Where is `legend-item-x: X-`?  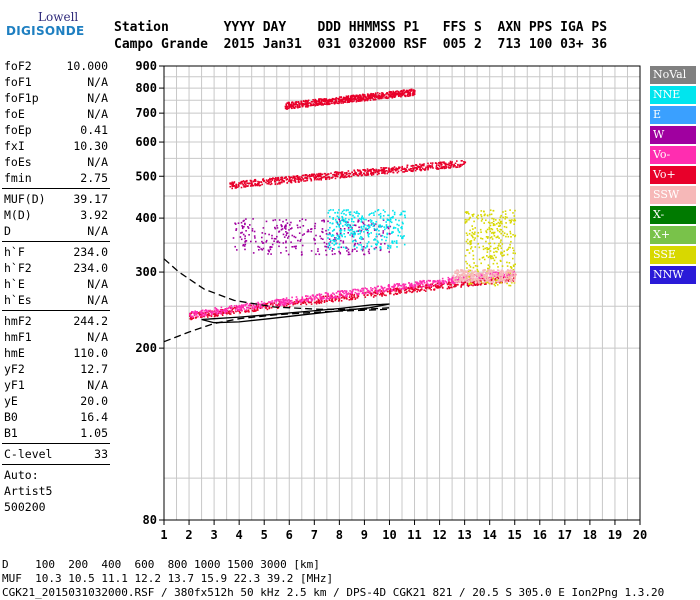 legend-item-x: X- is located at coordinates (673, 215).